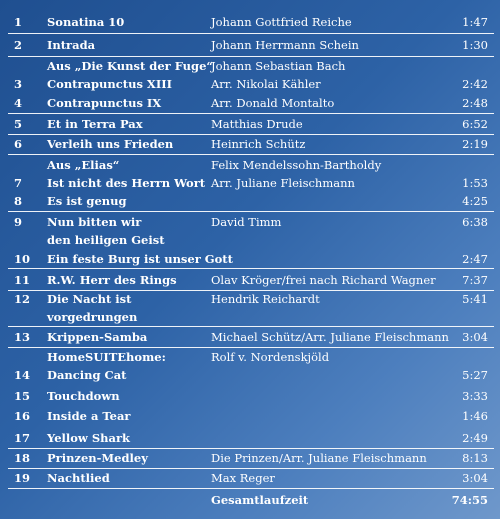 The image size is (500, 519). I want to click on track-title: Sonatina 10, so click(86, 22).